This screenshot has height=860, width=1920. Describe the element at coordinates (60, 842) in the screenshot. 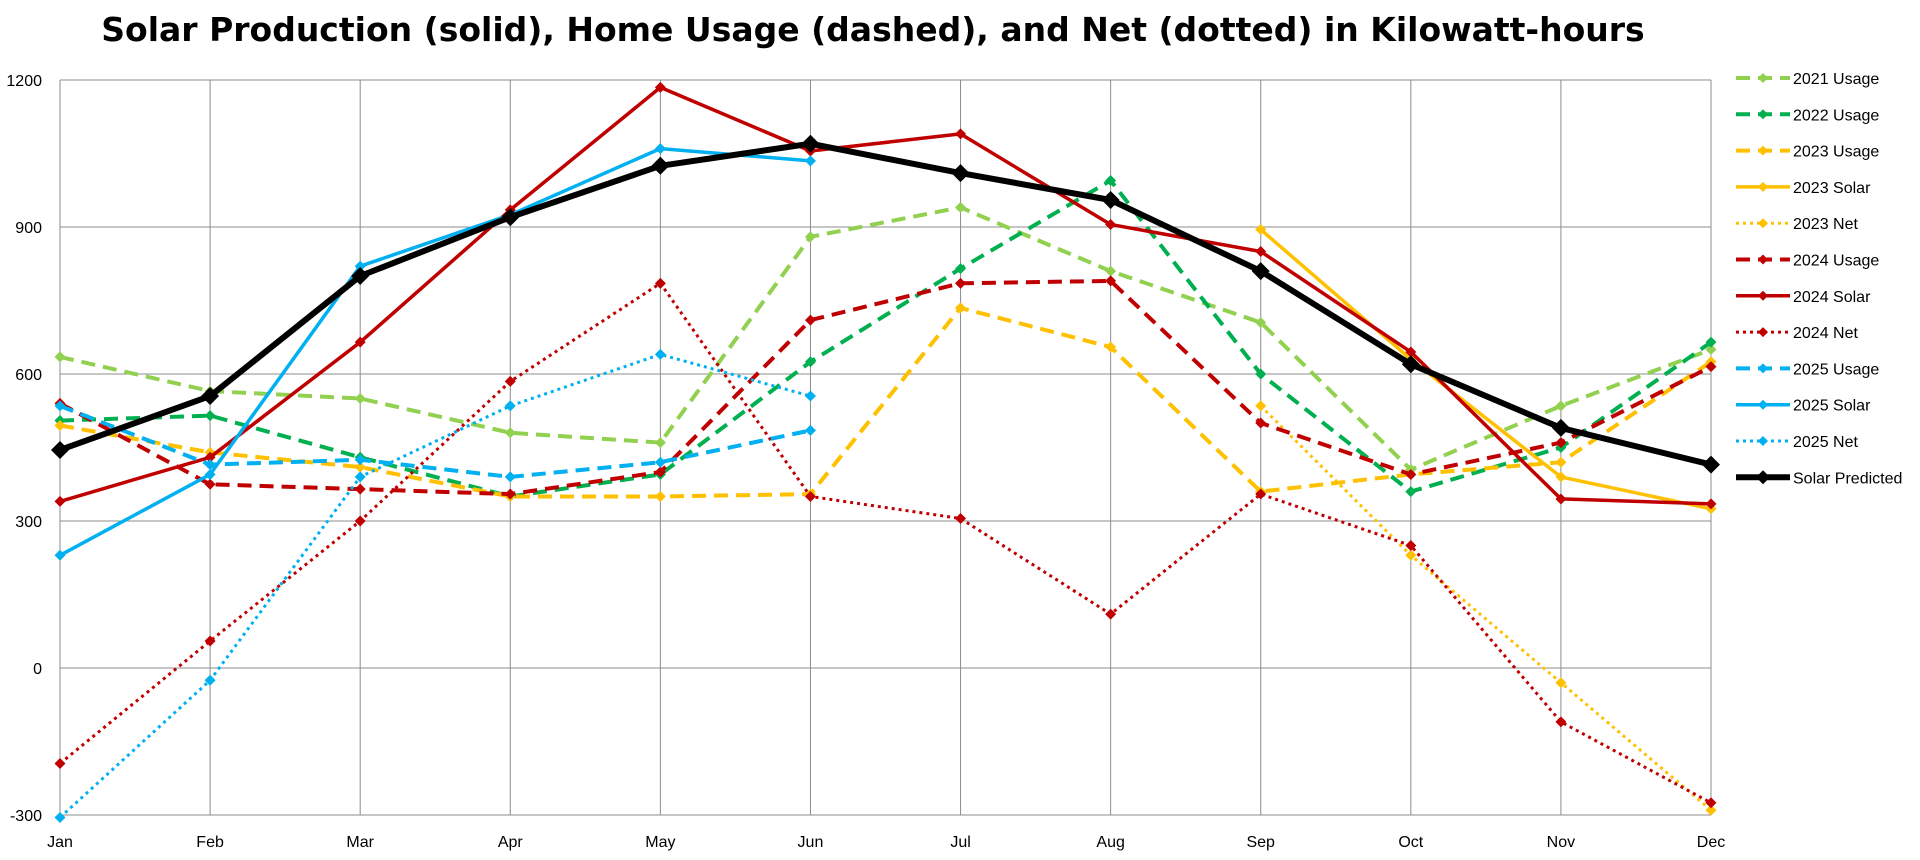

I see `x-tick-label: Jan` at that location.